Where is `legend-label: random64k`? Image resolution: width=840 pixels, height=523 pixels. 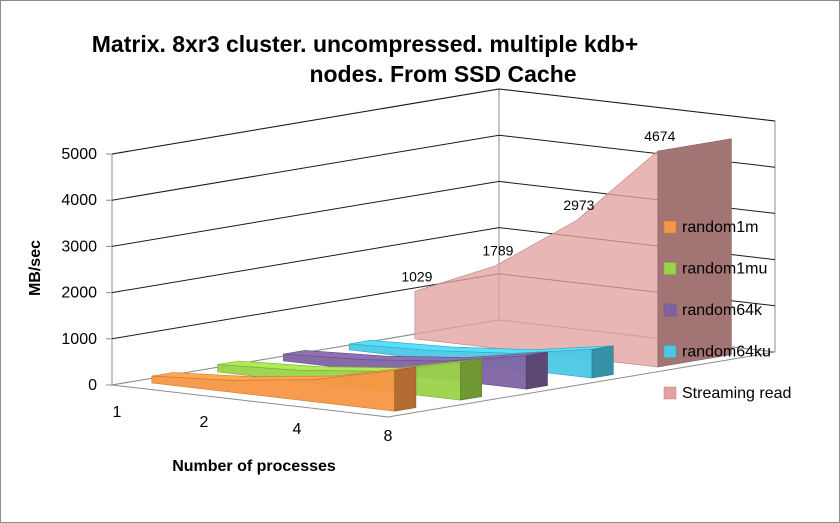 legend-label: random64k is located at coordinates (722, 310).